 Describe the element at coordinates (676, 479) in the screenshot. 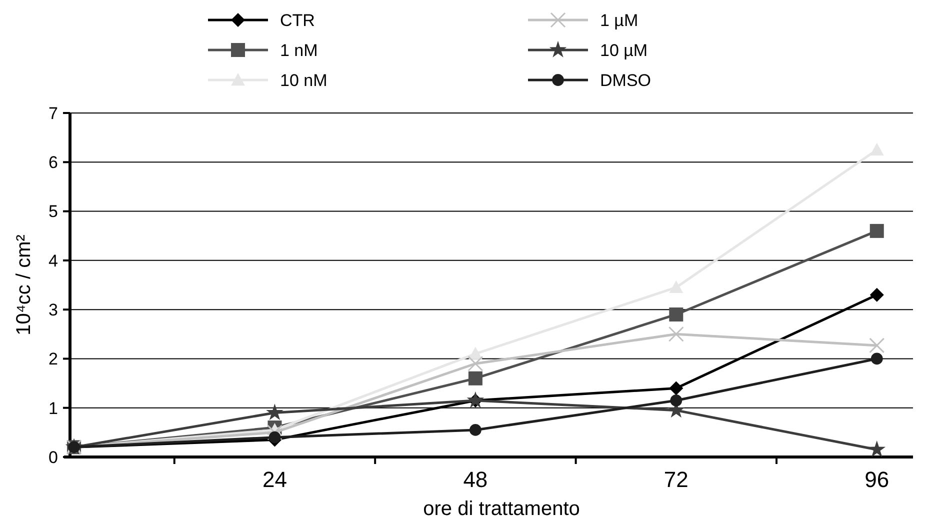

I see `x-tick-label: 72` at that location.